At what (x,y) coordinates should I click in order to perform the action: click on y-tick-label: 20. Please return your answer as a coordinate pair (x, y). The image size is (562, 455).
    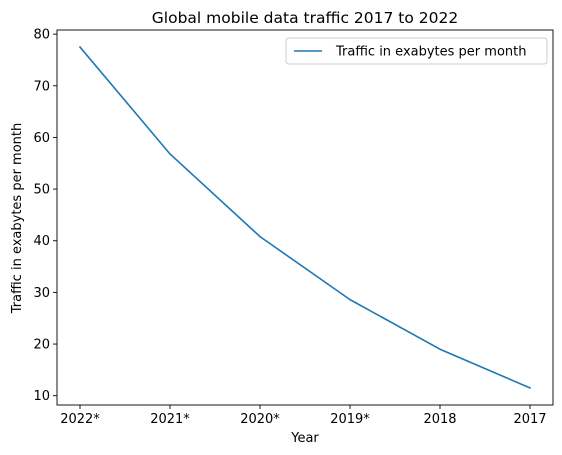
    Looking at the image, I should click on (41, 345).